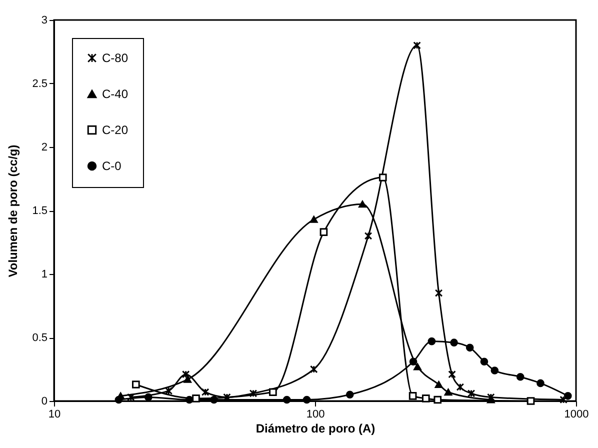 This screenshot has height=448, width=598. Describe the element at coordinates (13, 211) in the screenshot. I see `y-axis-title: Volumen de poro (cc/g)` at that location.